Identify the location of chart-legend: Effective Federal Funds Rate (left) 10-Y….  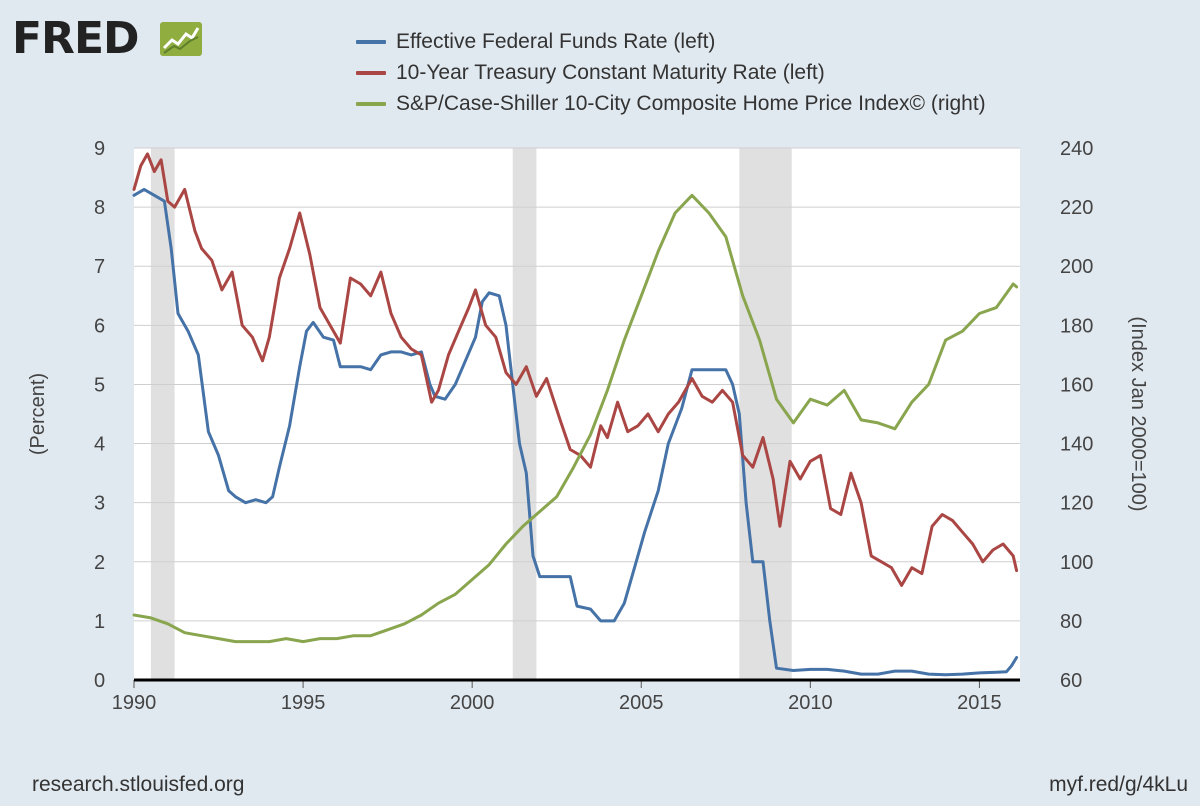
(671, 72).